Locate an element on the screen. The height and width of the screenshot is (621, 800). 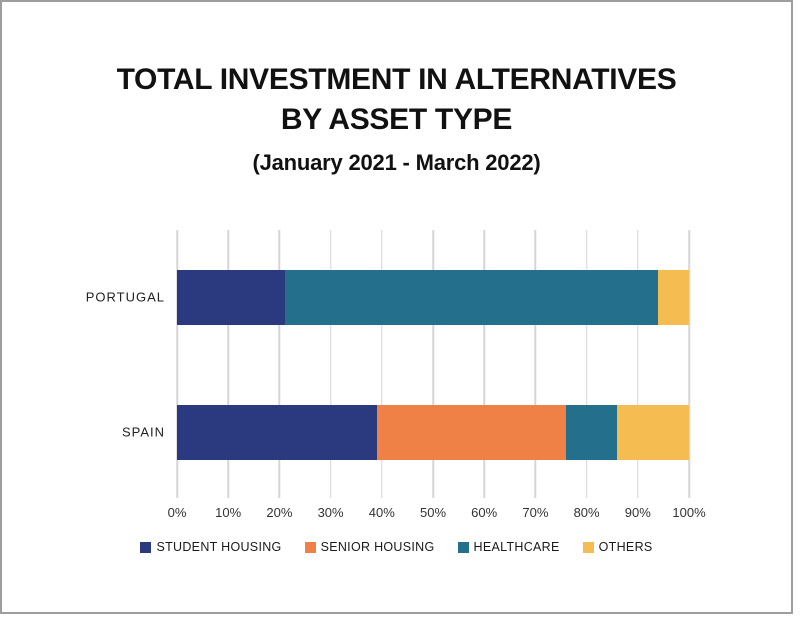
x-tick-label-70%: 70% is located at coordinates (535, 512).